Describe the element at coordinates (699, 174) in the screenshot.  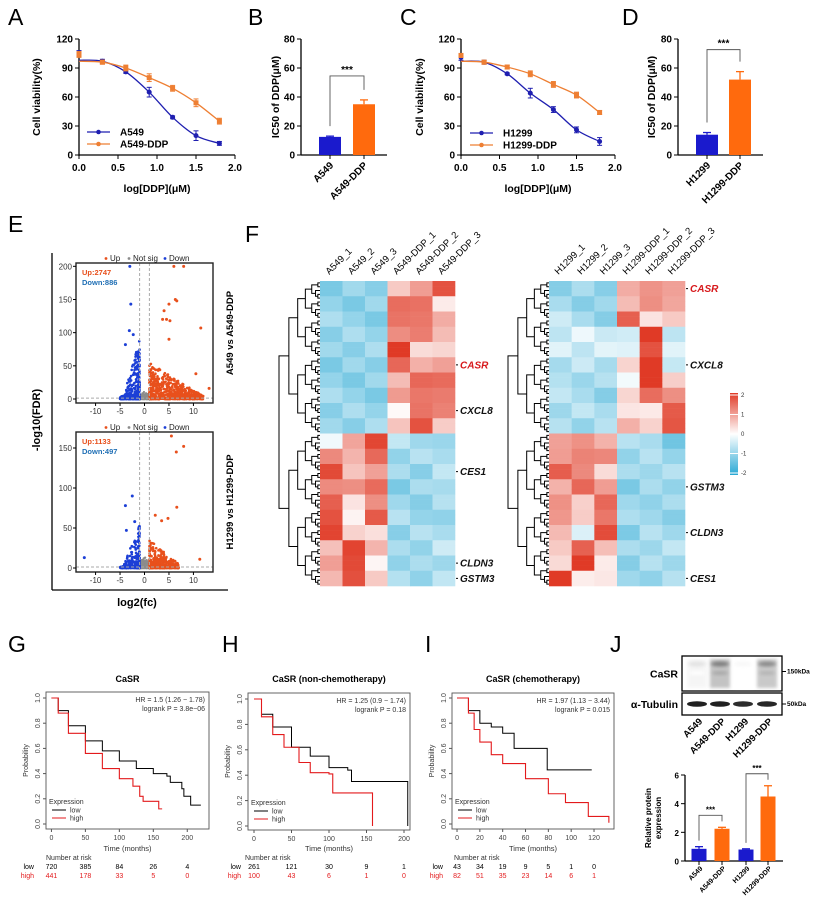
I see `category-label: H1299` at that location.